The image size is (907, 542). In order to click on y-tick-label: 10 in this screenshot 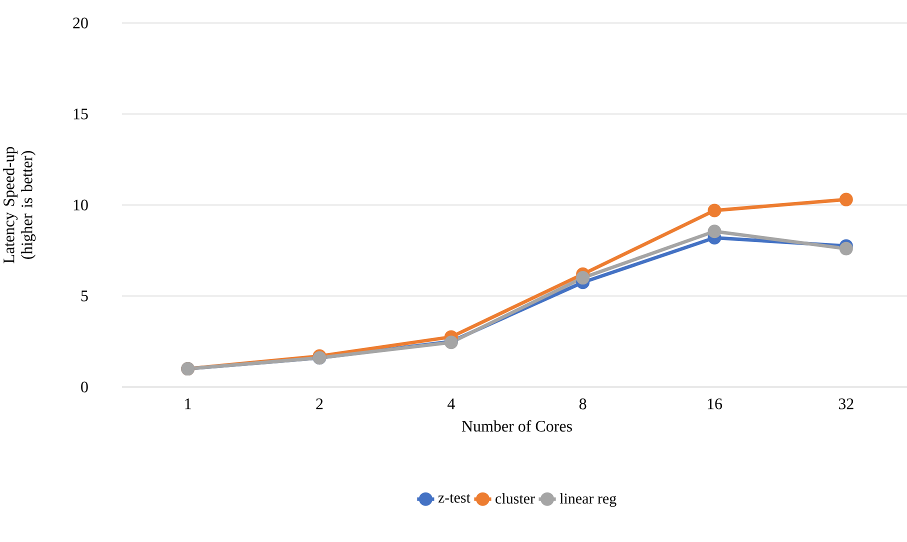, I will do `click(81, 205)`.